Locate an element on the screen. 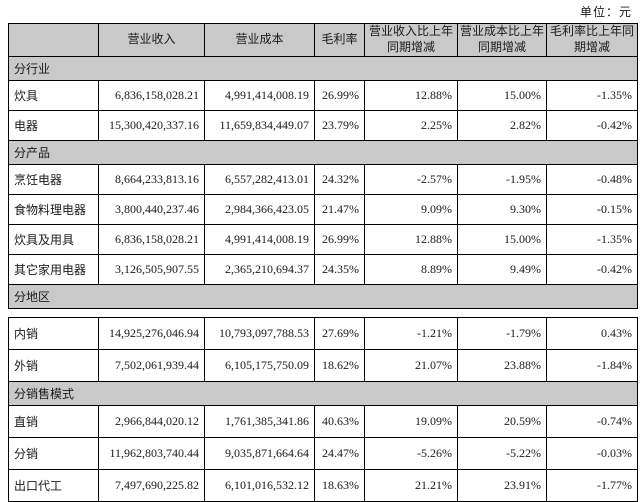 The height and width of the screenshot is (502, 640). cell-value: -0.48% is located at coordinates (592, 179).